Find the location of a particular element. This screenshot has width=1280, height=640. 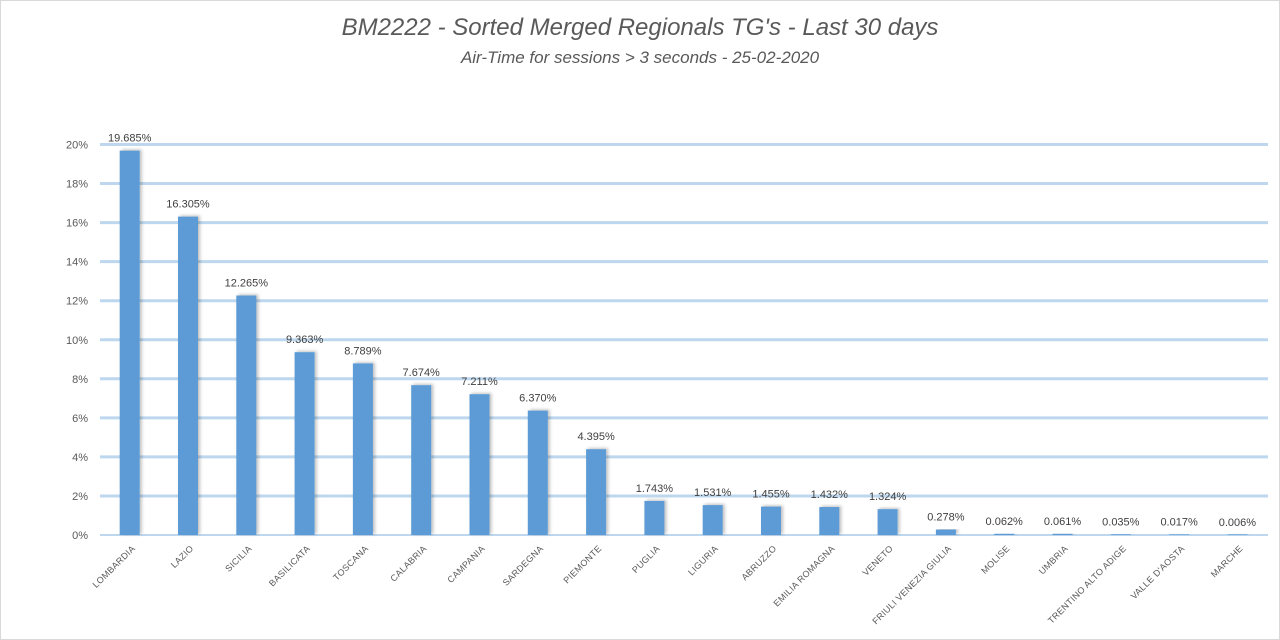

y-tick-label: 0% is located at coordinates (80, 536).